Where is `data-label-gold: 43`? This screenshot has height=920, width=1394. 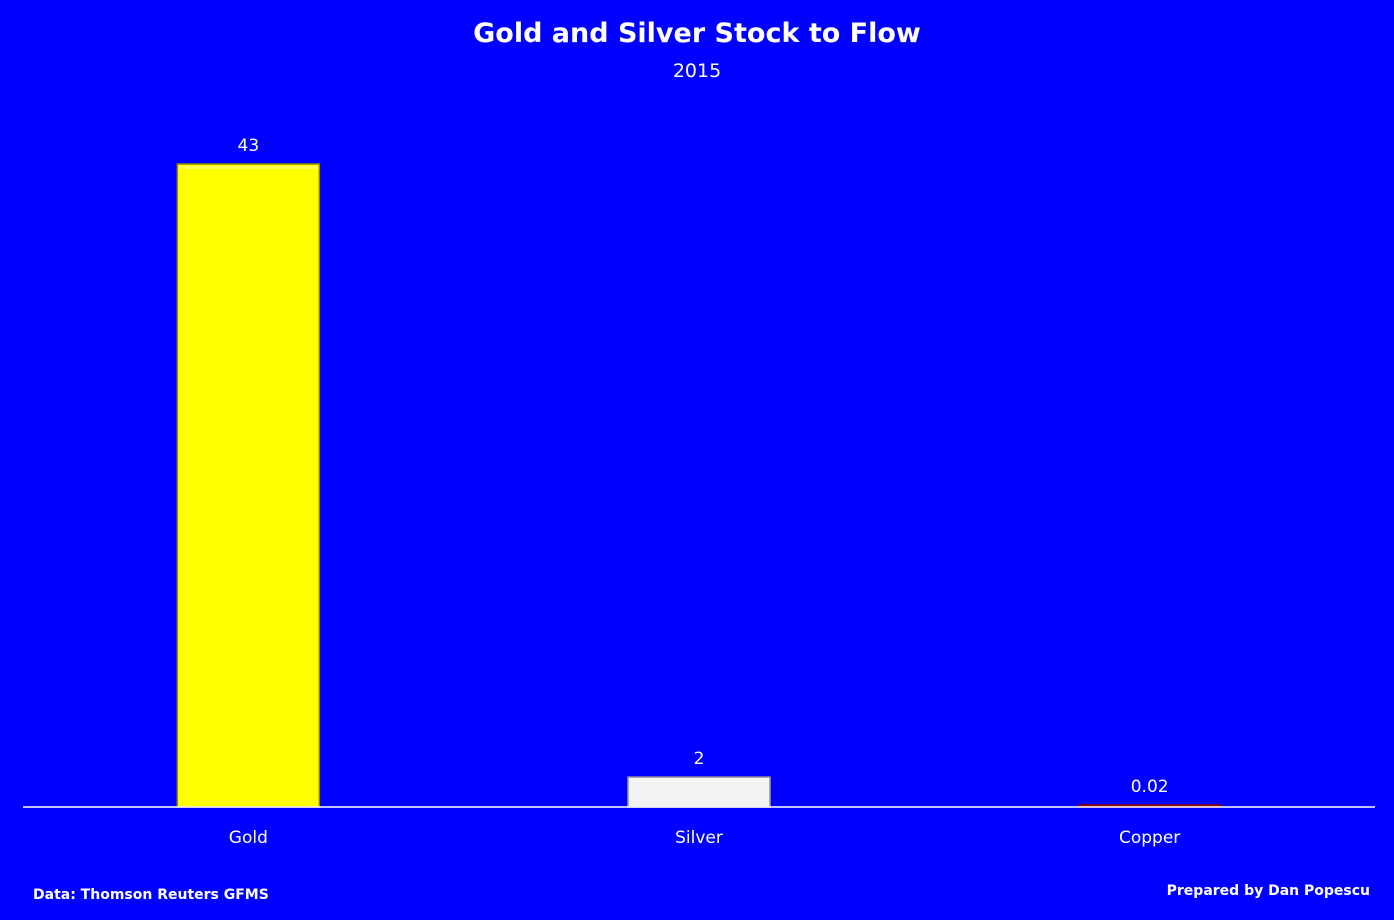 data-label-gold: 43 is located at coordinates (249, 146).